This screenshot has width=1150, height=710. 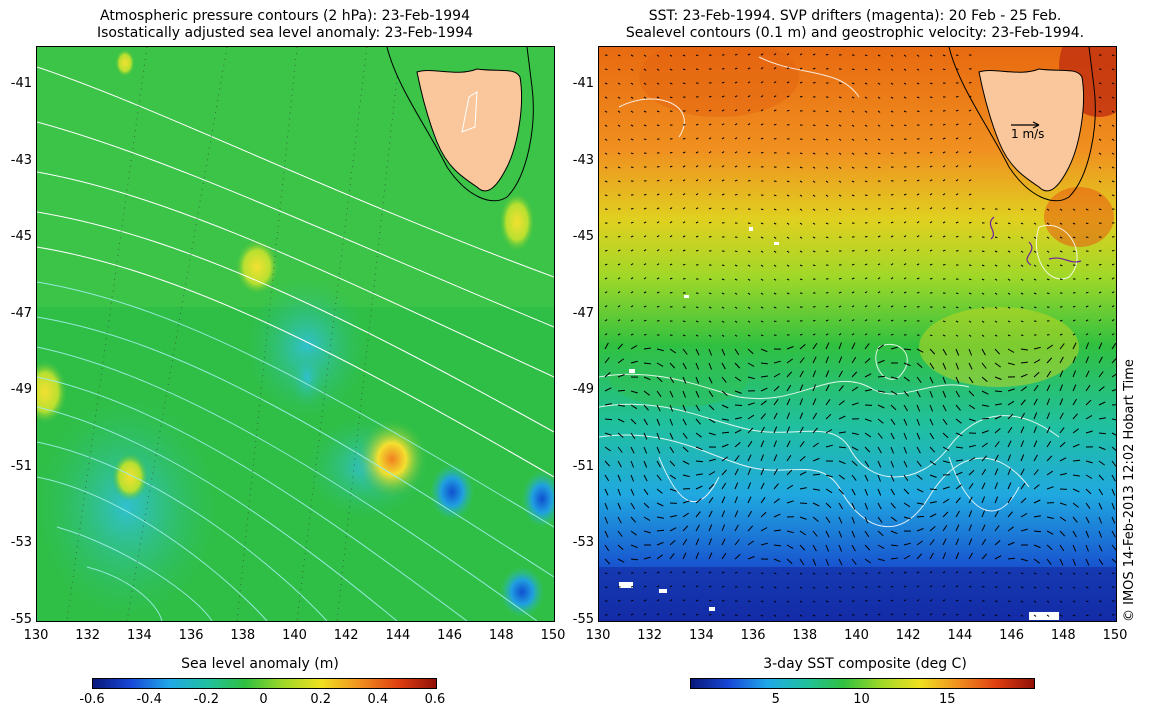 I want to click on colorbar-tick-label: -0.6, so click(x=92, y=699).